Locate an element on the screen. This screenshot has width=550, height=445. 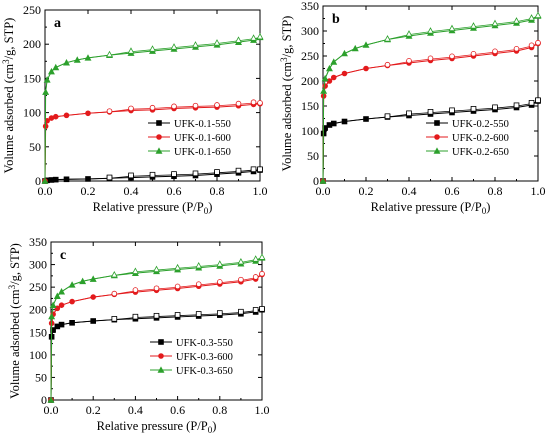
y-tick-label: 100 is located at coordinates (310, 131).